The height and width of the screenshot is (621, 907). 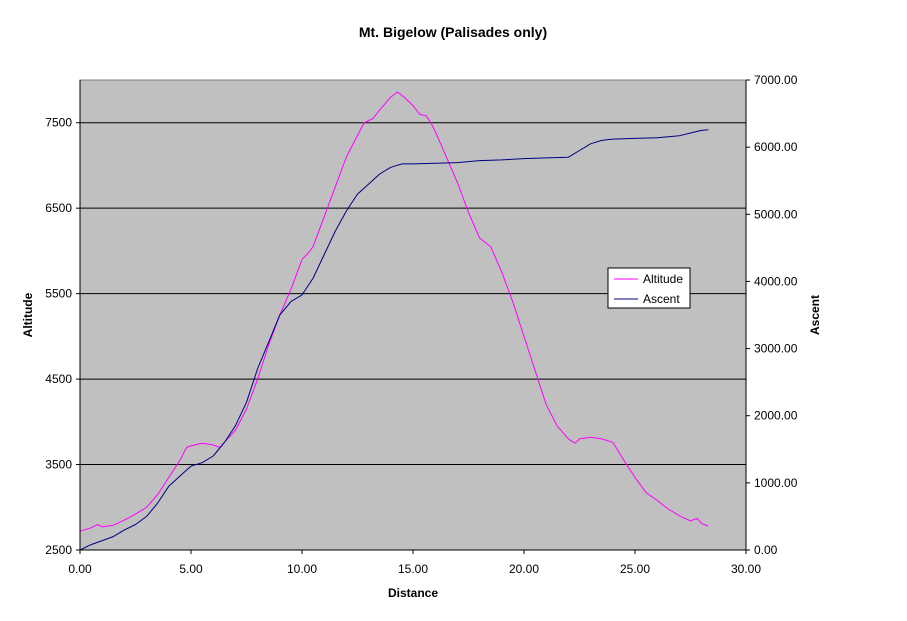 What do you see at coordinates (191, 569) in the screenshot?
I see `x-tick-label-1: 5.00` at bounding box center [191, 569].